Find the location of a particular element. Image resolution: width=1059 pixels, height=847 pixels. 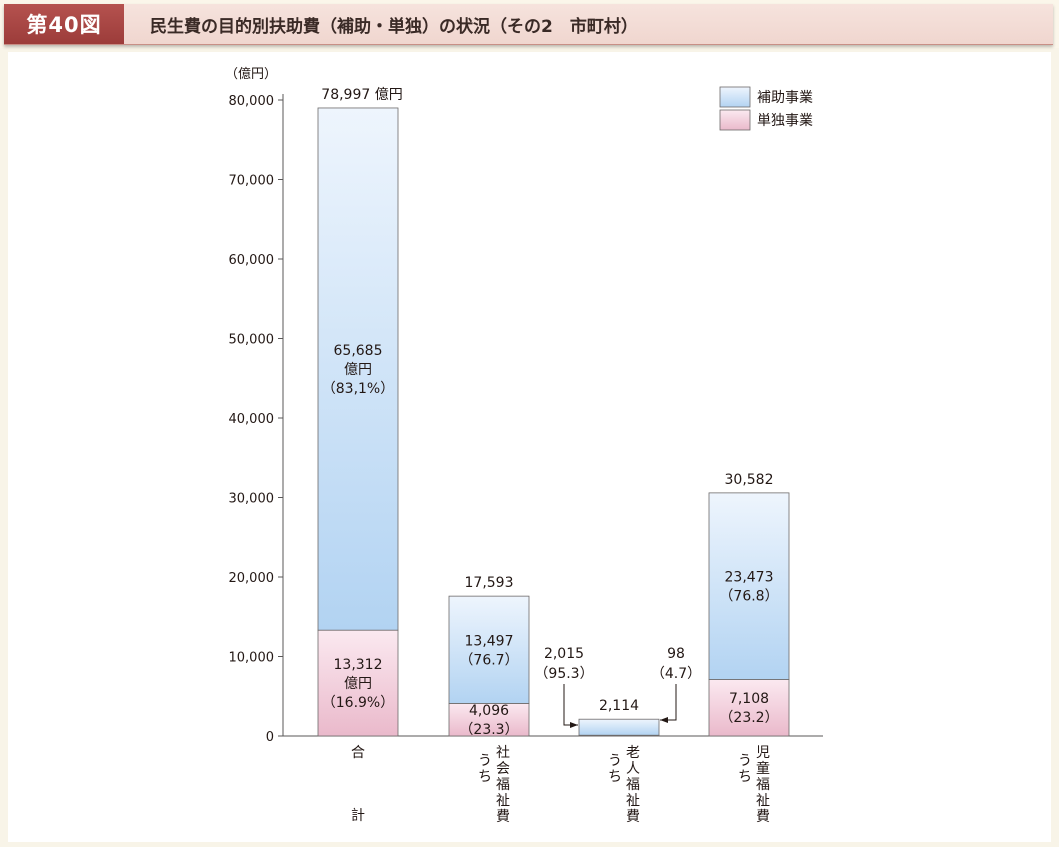

y-tick-label: 20,000 is located at coordinates (252, 578).